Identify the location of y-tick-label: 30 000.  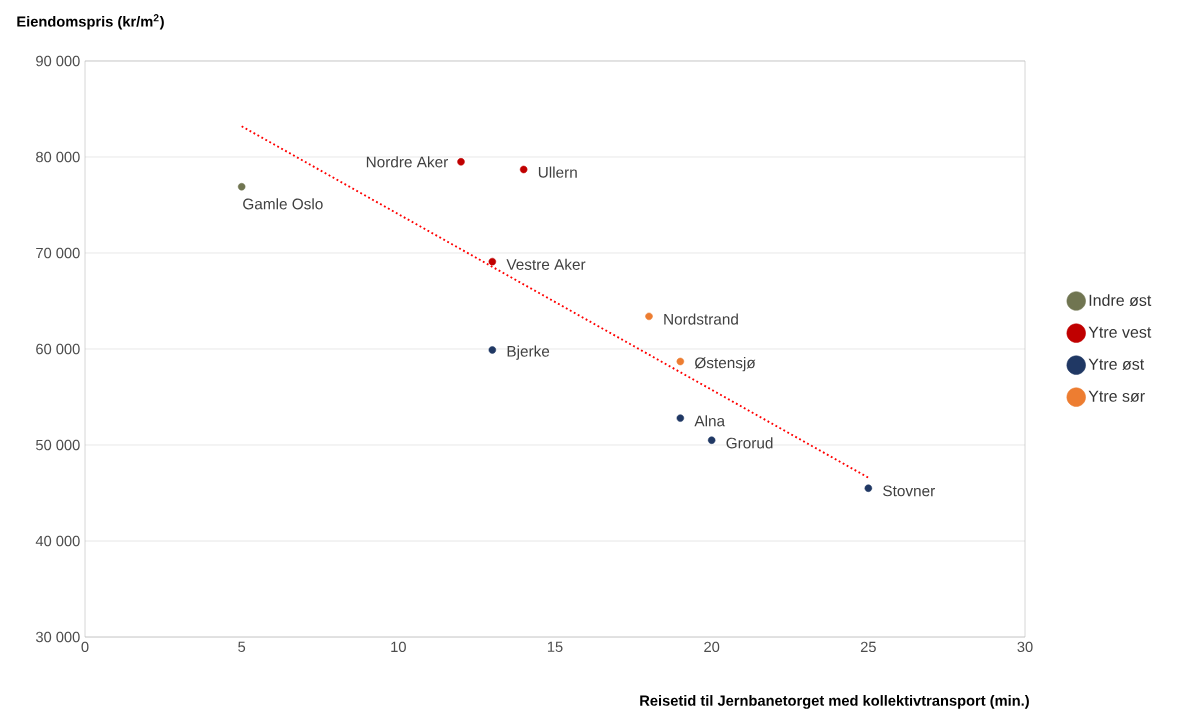
(57, 637).